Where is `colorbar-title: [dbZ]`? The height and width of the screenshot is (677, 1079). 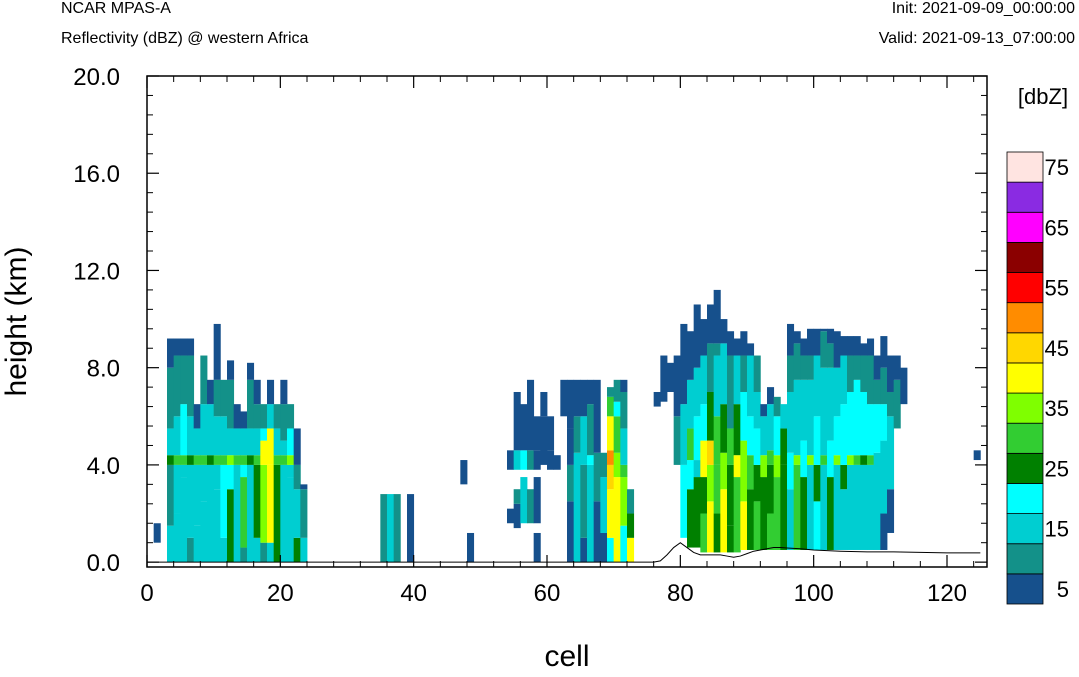 colorbar-title: [dbZ] is located at coordinates (1043, 96).